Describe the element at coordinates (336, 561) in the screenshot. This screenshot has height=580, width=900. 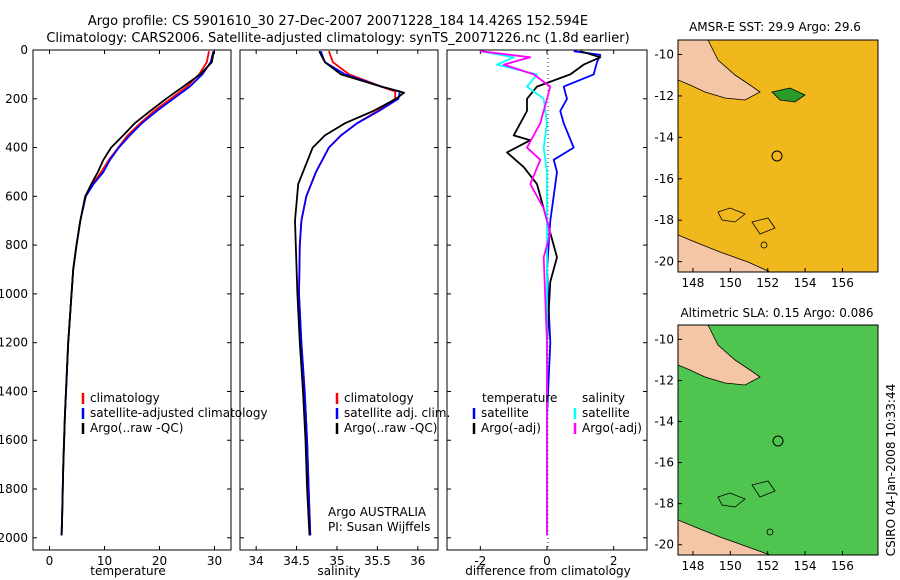
I see `salinity-x-tick-label: 35` at that location.